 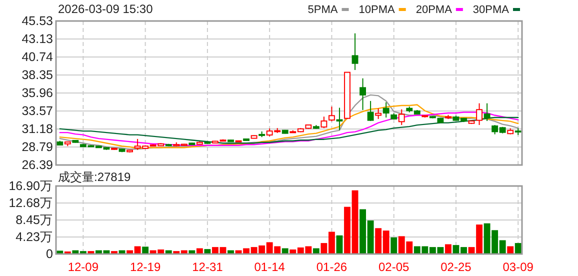 What do you see at coordinates (38, 57) in the screenshot?
I see `y-tick-label: 40.74` at bounding box center [38, 57].